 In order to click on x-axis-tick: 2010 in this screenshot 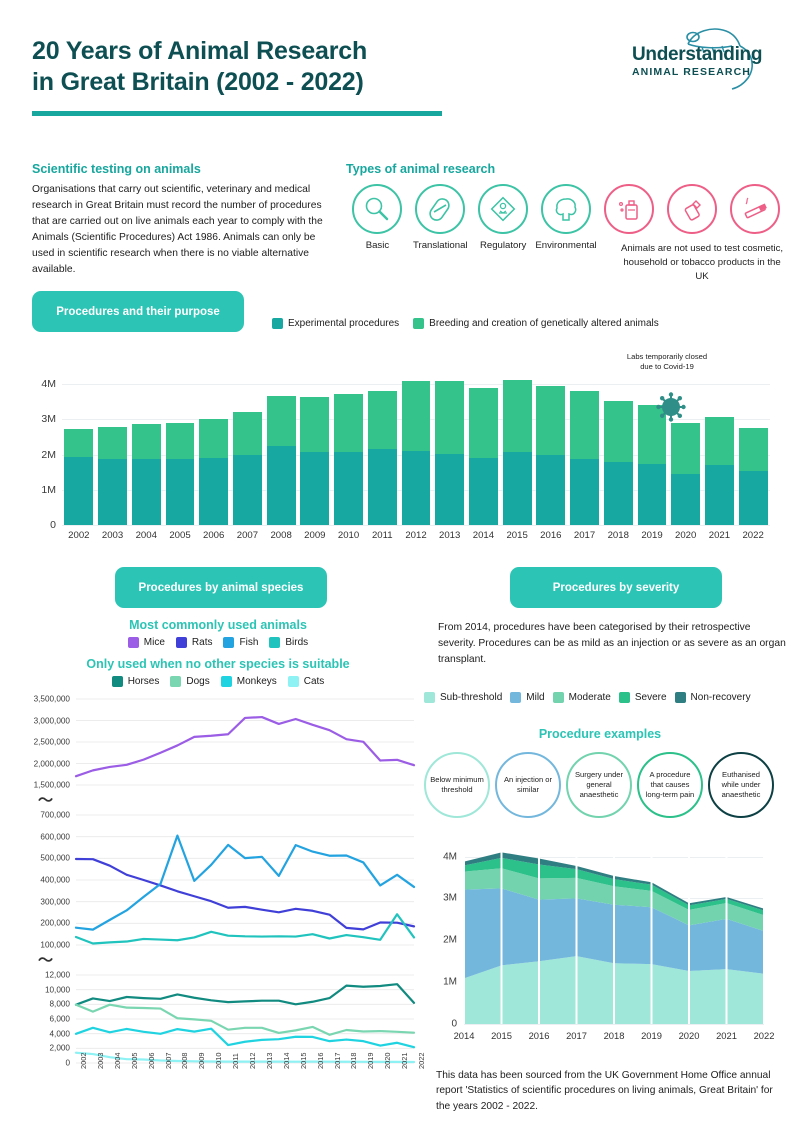, I will do `click(219, 1060)`.